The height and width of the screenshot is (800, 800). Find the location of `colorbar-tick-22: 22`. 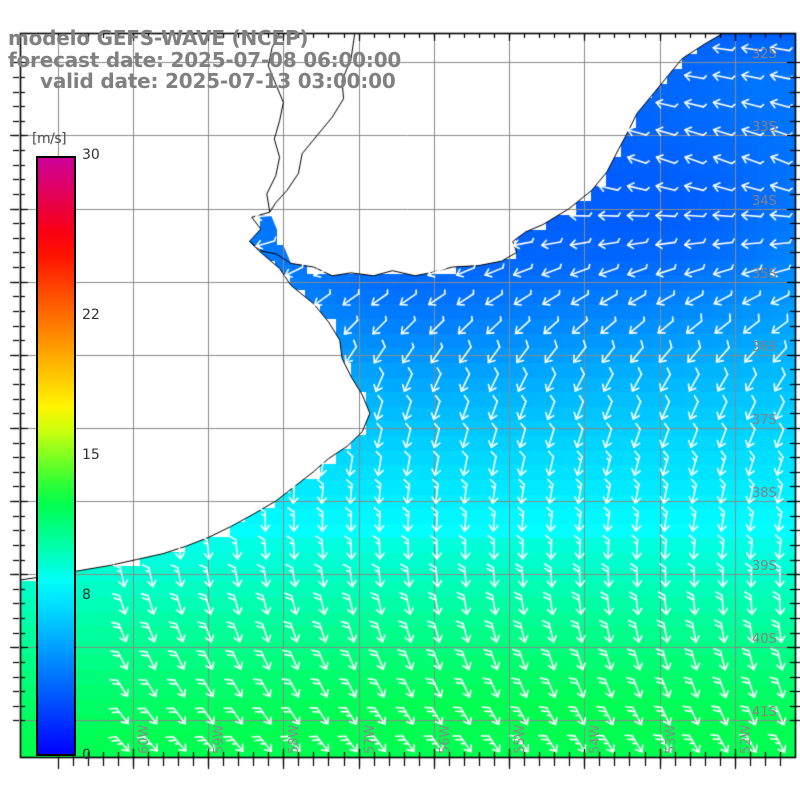

colorbar-tick-22: 22 is located at coordinates (91, 315).